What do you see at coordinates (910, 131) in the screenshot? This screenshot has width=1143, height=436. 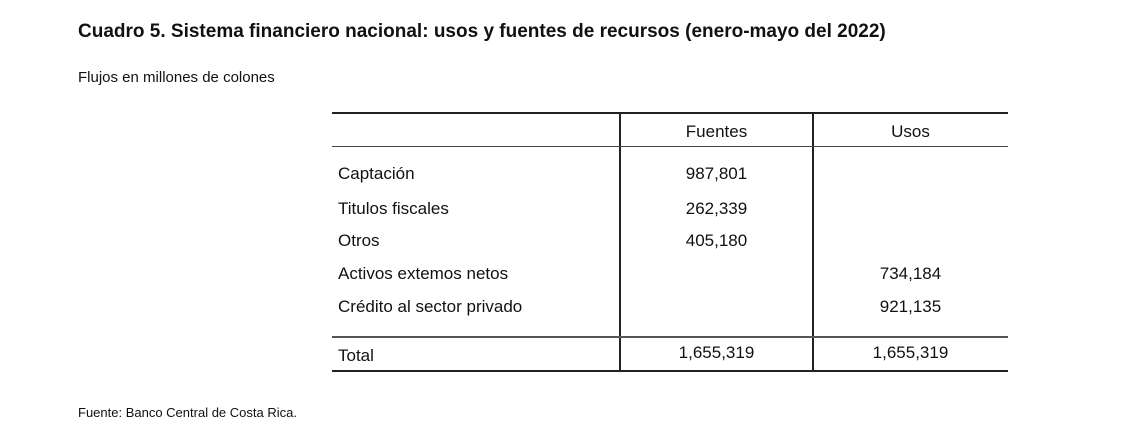 I see `header-usos: Usos` at bounding box center [910, 131].